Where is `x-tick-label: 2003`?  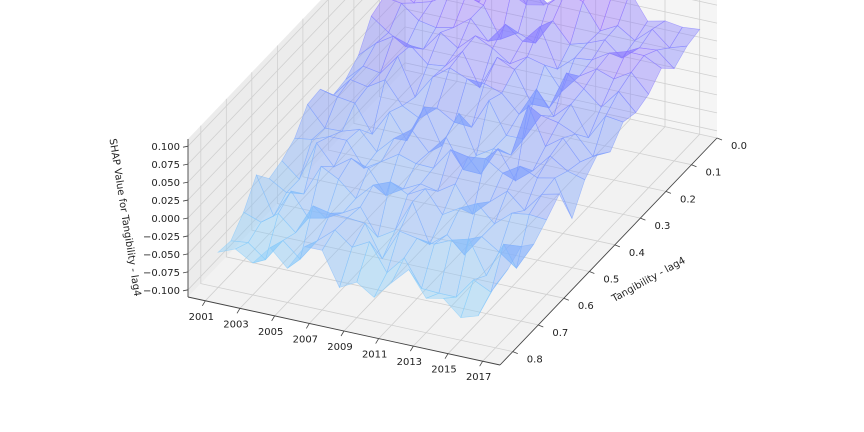
x-tick-label: 2003 is located at coordinates (235, 324).